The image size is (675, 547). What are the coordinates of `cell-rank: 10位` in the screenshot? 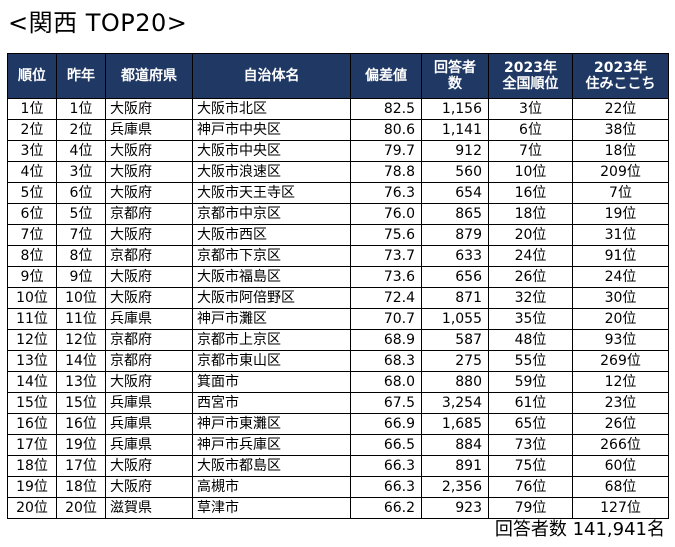 It's located at (32, 298).